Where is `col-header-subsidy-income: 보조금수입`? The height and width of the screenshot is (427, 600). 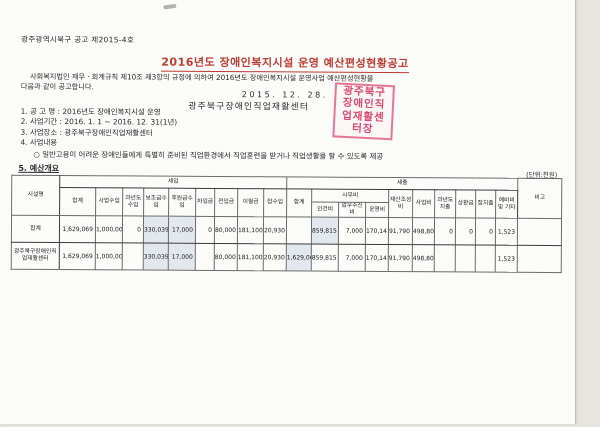 col-header-subsidy-income: 보조금수입 is located at coordinates (156, 202).